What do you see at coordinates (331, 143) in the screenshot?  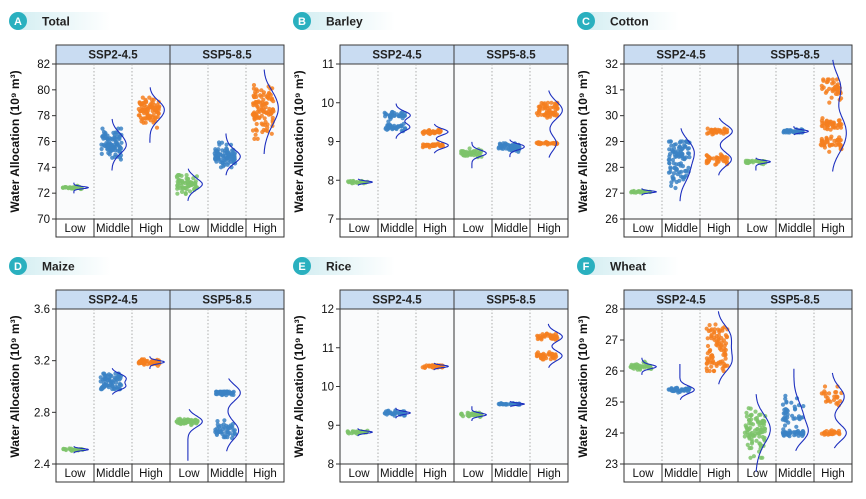 I see `y-tick-label: 9` at bounding box center [331, 143].